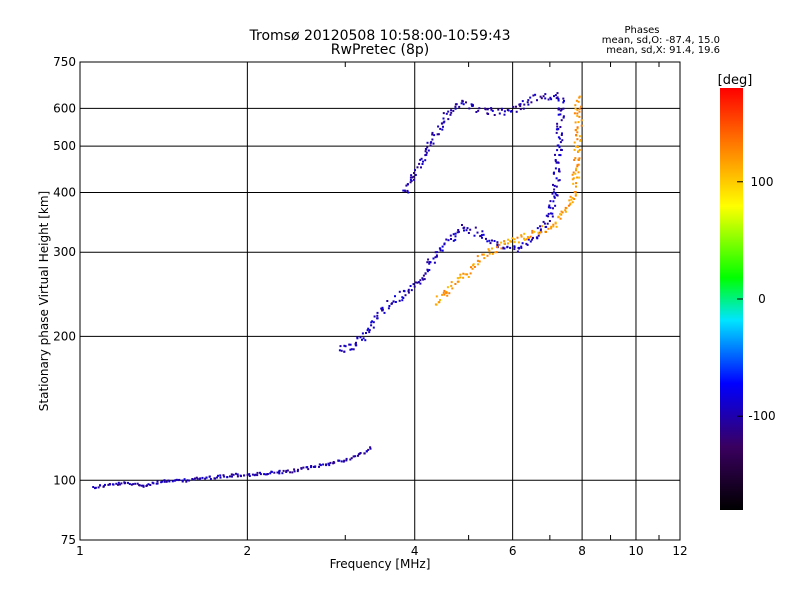  Describe the element at coordinates (513, 551) in the screenshot. I see `x-tick-label: 6` at that location.